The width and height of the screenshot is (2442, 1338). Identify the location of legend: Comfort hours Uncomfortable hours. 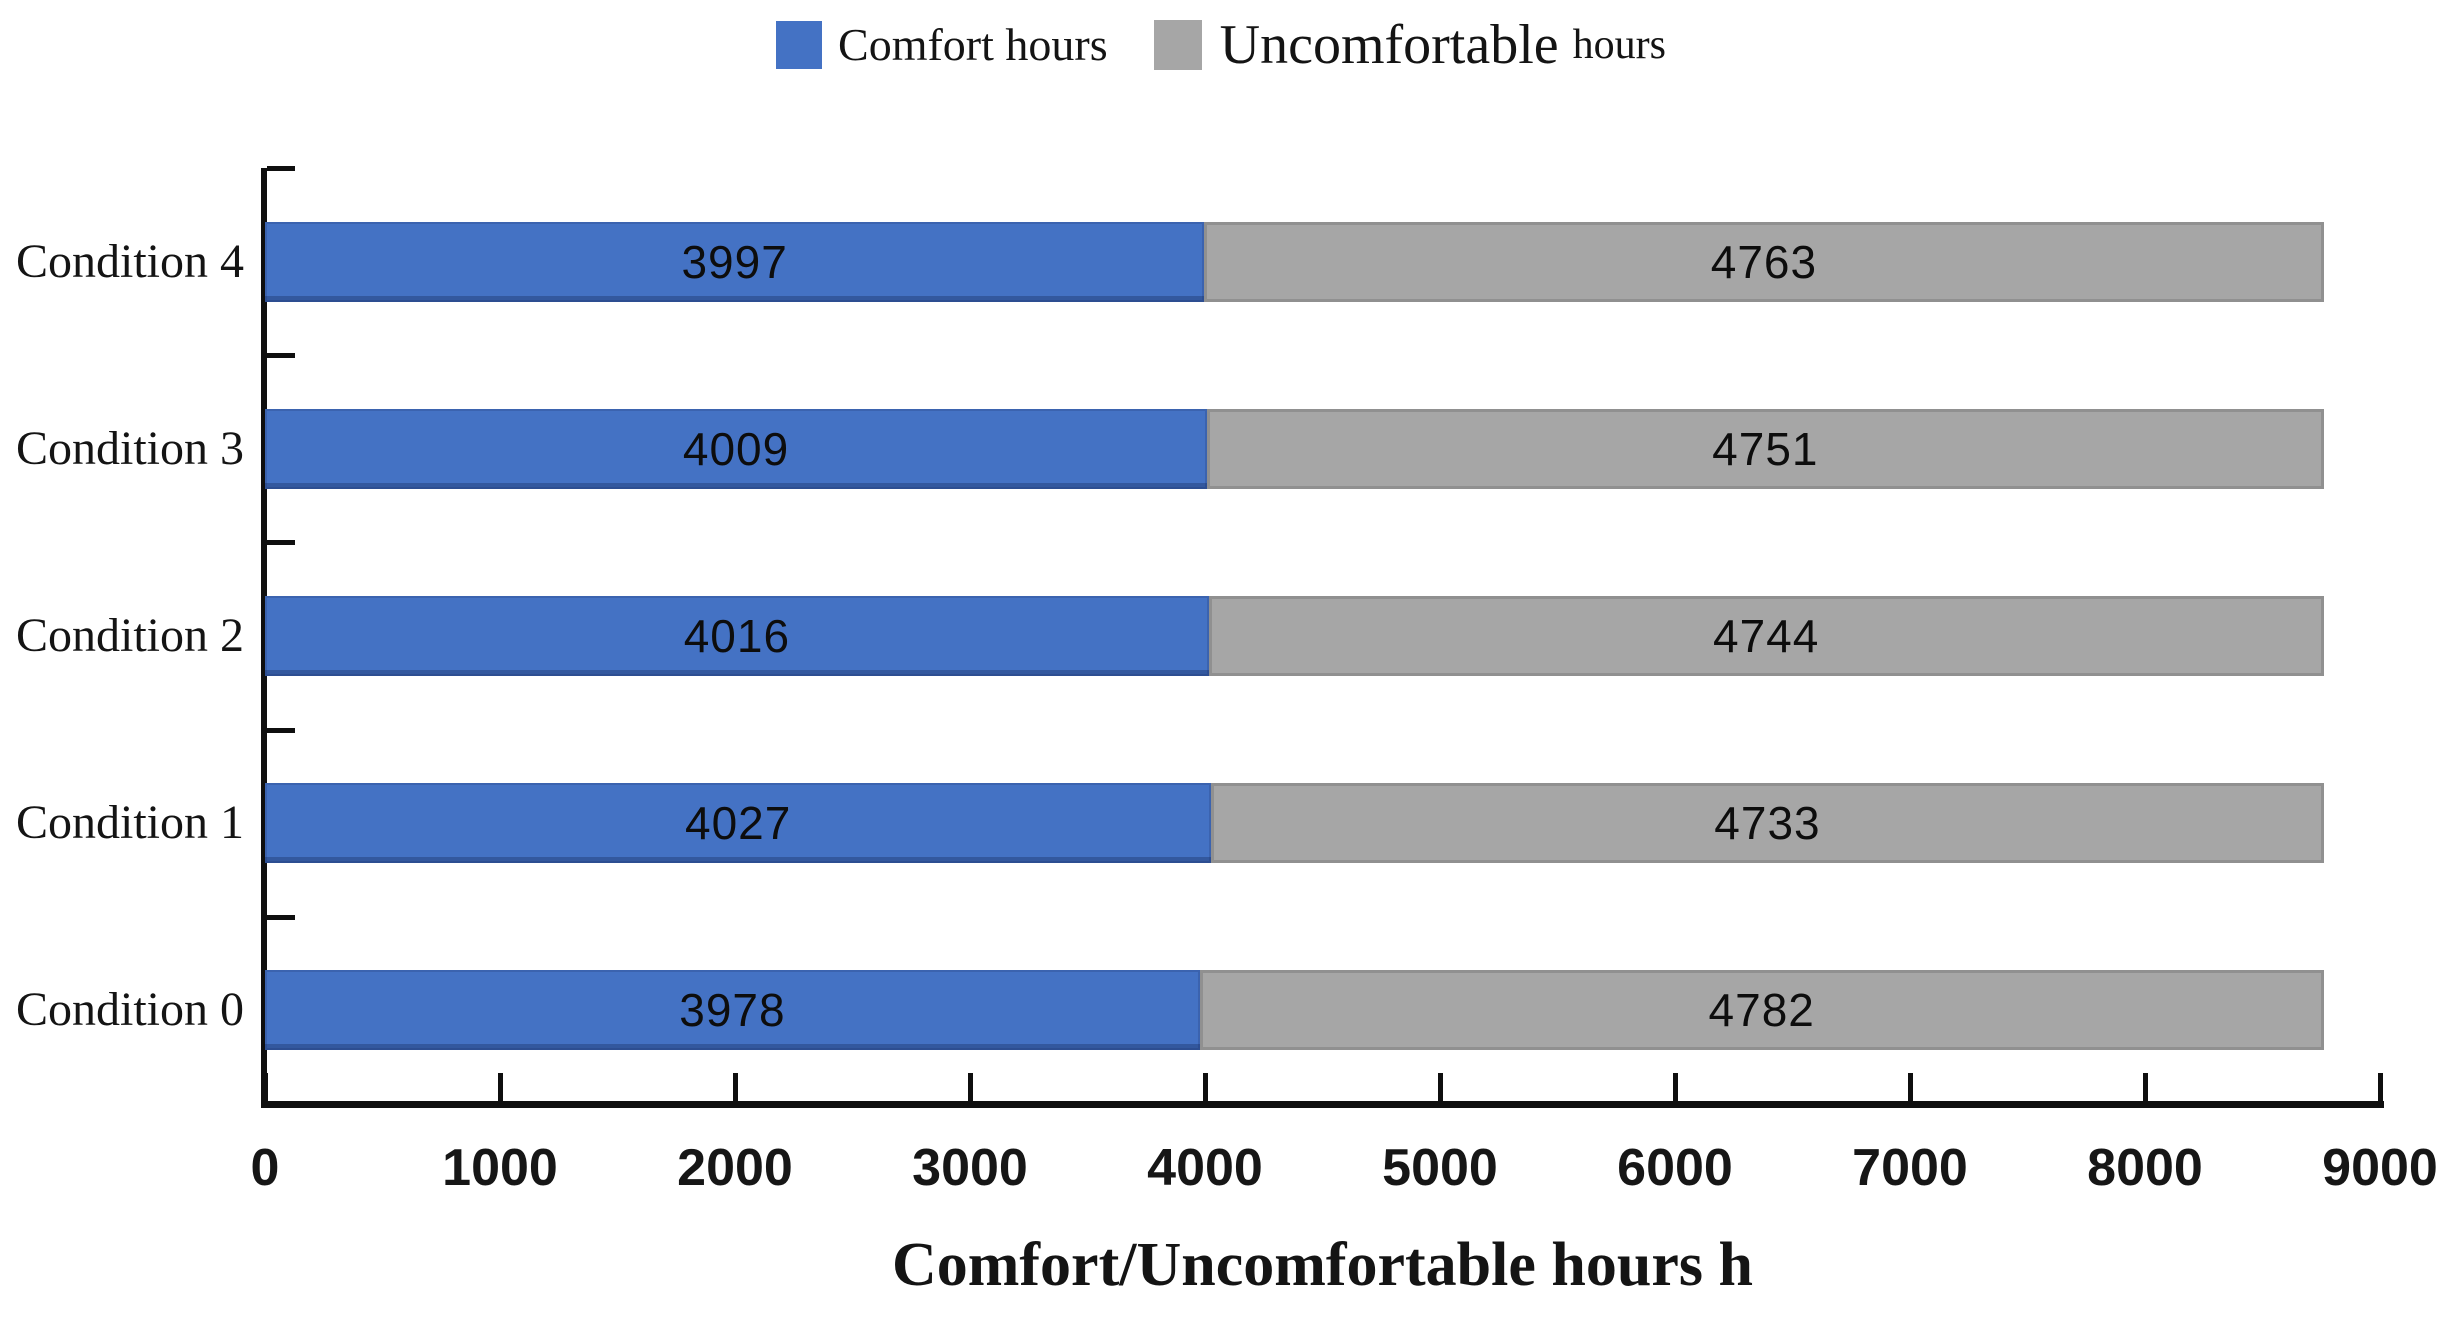
(1221, 45).